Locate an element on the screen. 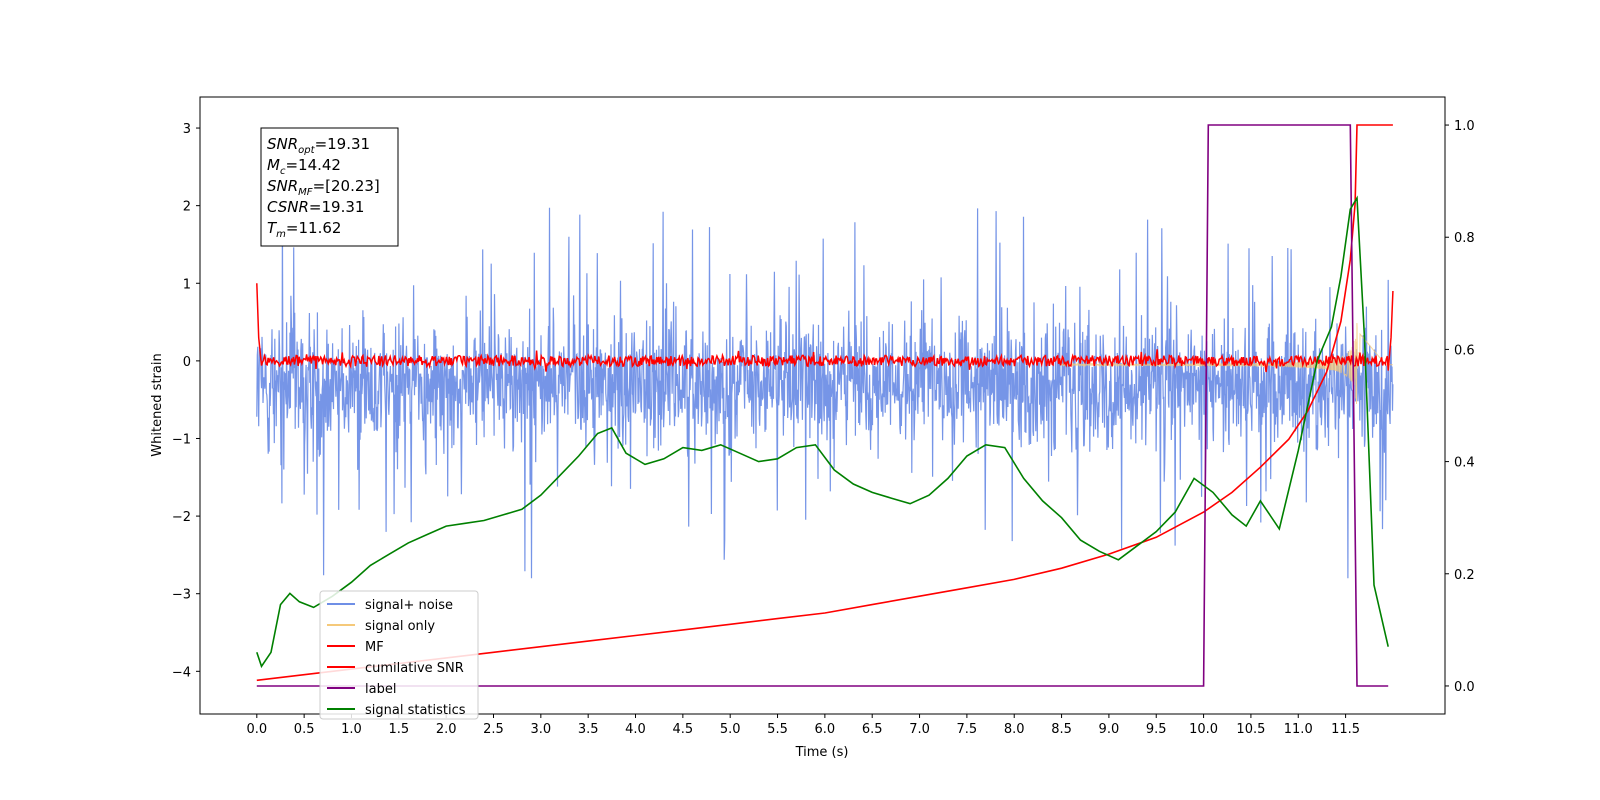 This screenshot has width=1600, height=800. x-tick-label: 10.0 is located at coordinates (1203, 729).